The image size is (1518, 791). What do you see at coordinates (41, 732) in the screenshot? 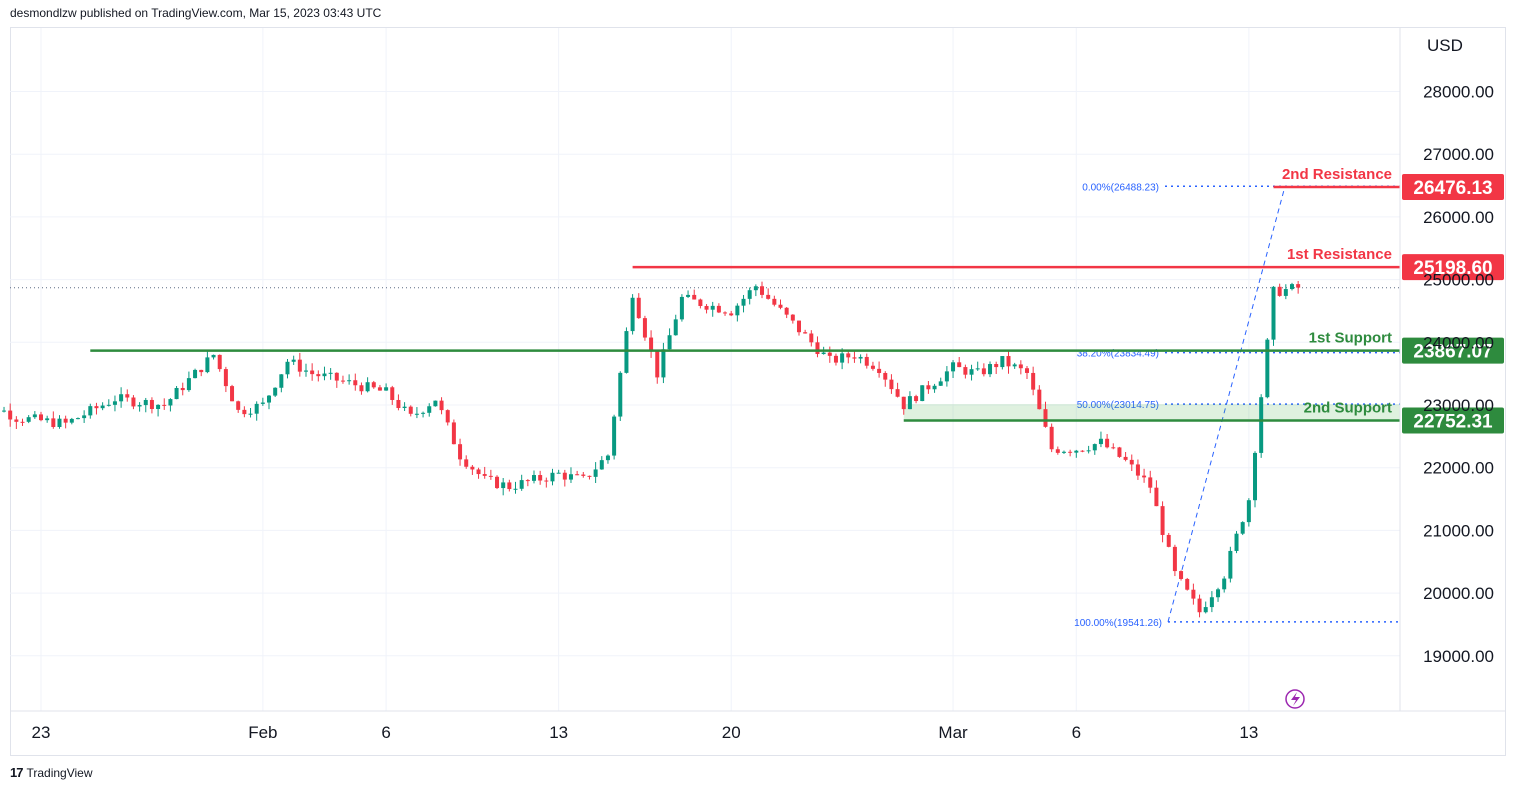
I see `x-tick-label: 23` at bounding box center [41, 732].